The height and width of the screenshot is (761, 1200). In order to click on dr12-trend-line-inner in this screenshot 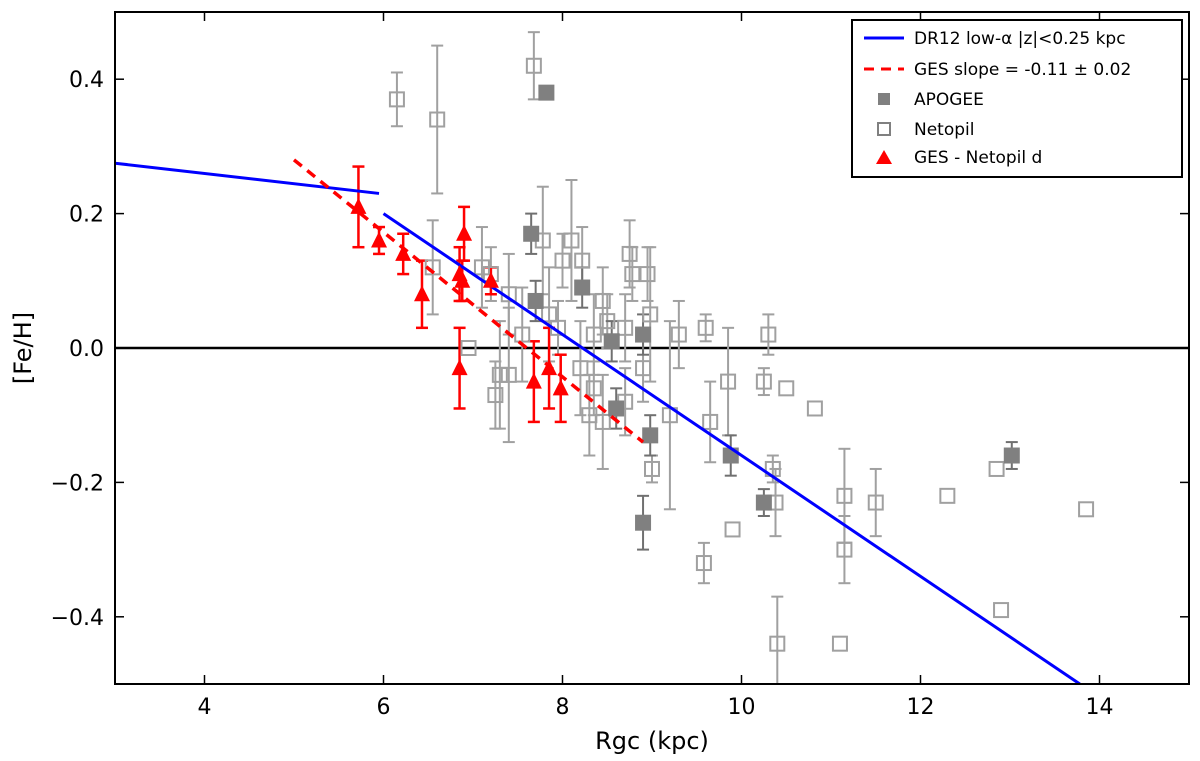, I will do `click(247, 178)`.